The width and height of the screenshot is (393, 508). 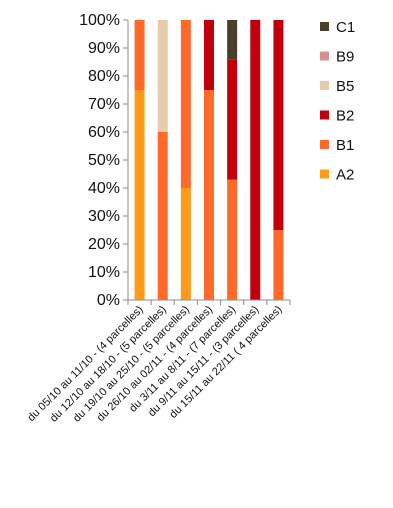 What do you see at coordinates (99, 20) in the screenshot?
I see `y-tick-label: 100%` at bounding box center [99, 20].